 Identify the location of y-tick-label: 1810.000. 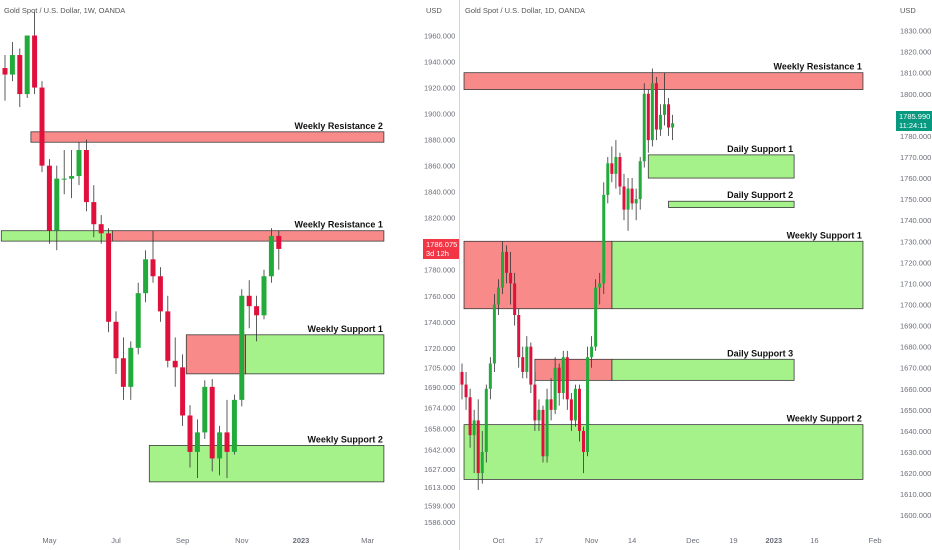
(915, 73).